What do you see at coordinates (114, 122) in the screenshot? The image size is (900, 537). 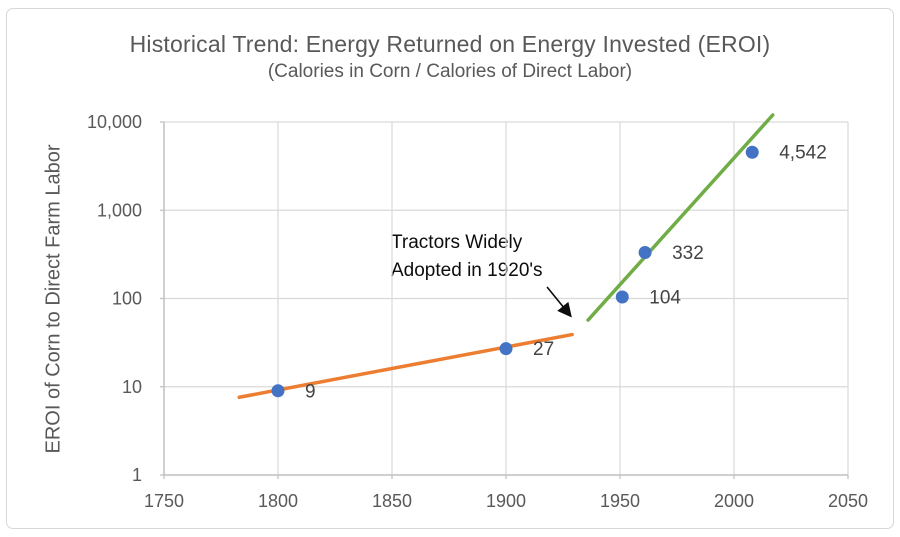 I see `y-tick-label: 10,000` at bounding box center [114, 122].